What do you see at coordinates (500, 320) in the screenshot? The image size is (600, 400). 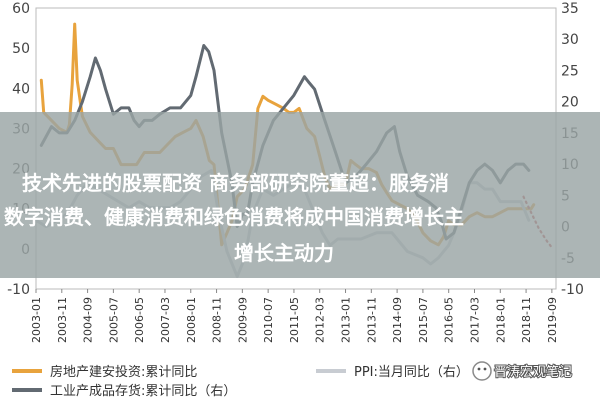 I see `x-tick-label: 2018-01` at bounding box center [500, 320].